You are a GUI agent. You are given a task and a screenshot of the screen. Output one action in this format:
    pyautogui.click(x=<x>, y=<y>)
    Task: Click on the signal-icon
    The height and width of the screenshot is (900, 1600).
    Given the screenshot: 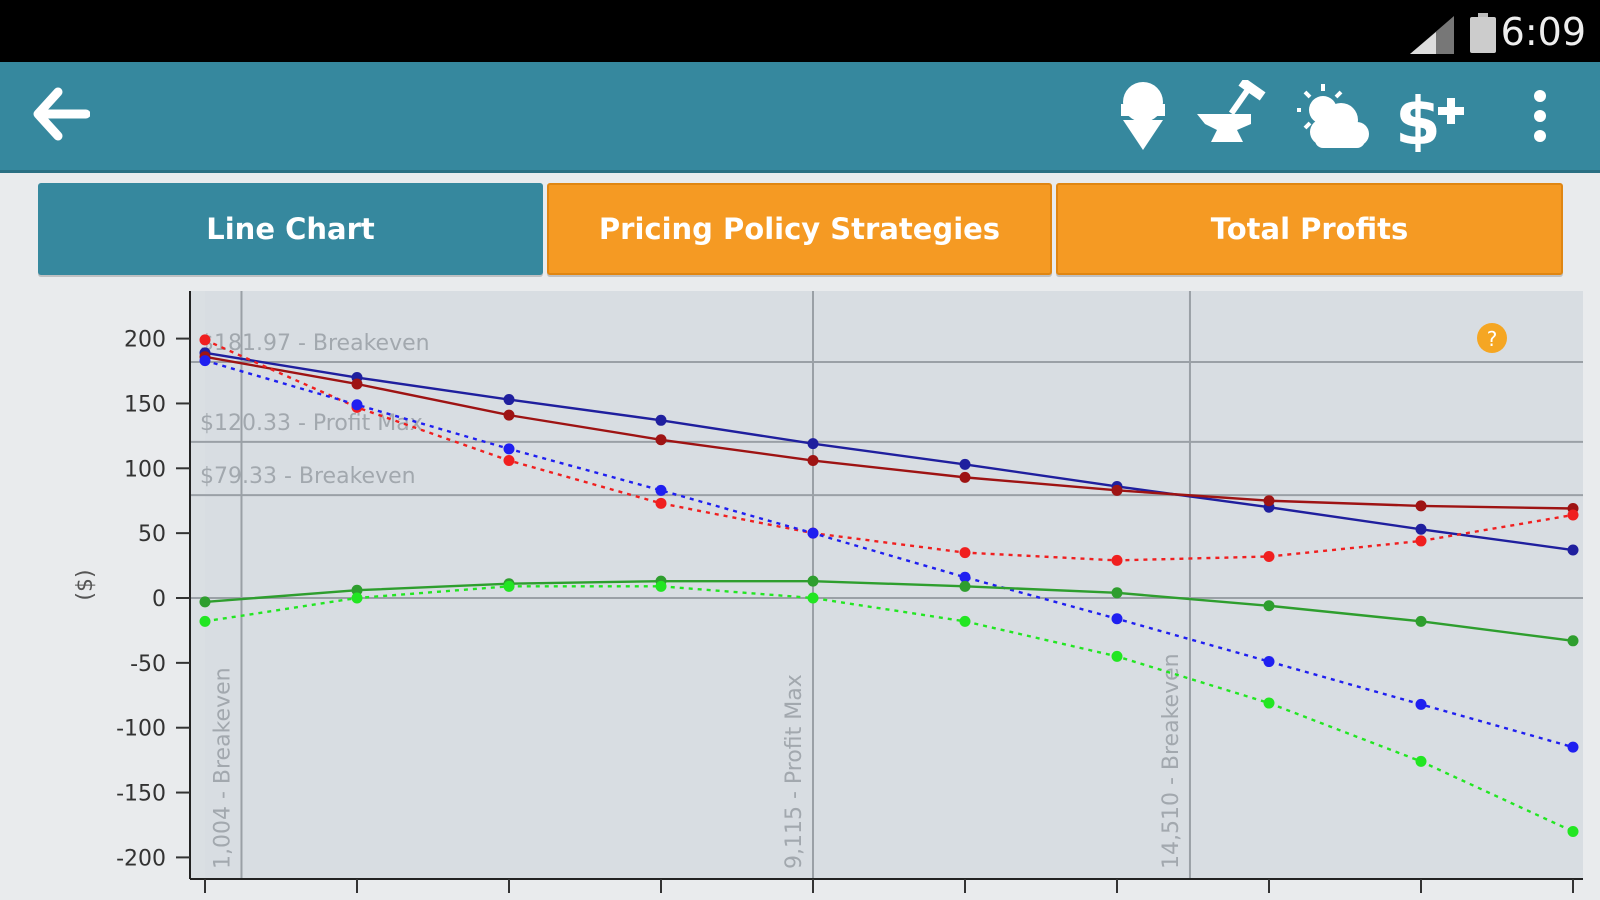 What is the action you would take?
    pyautogui.click(x=1432, y=35)
    